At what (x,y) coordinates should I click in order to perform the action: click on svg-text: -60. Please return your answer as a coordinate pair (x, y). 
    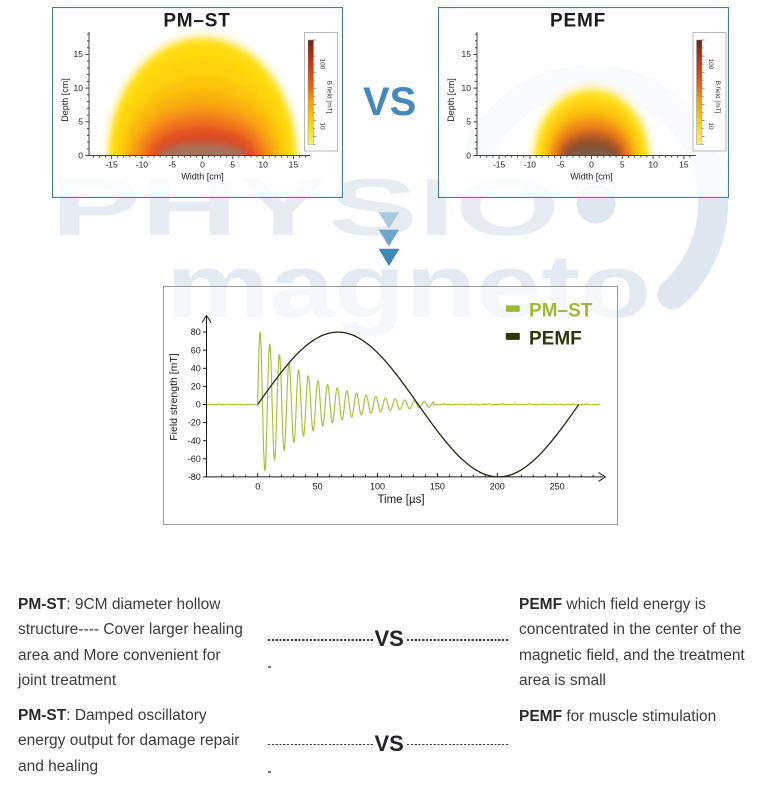
    Looking at the image, I should click on (194, 459).